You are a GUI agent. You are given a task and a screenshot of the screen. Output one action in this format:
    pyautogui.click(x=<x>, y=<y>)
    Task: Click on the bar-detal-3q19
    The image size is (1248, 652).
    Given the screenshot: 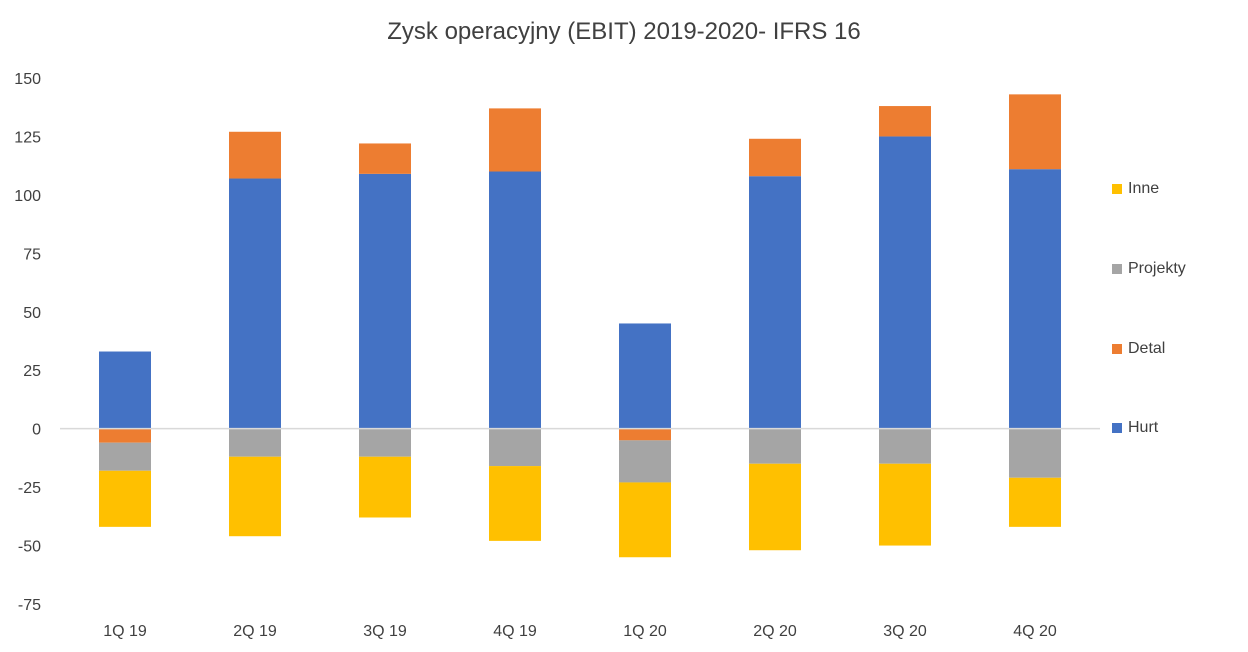 What is the action you would take?
    pyautogui.click(x=385, y=158)
    